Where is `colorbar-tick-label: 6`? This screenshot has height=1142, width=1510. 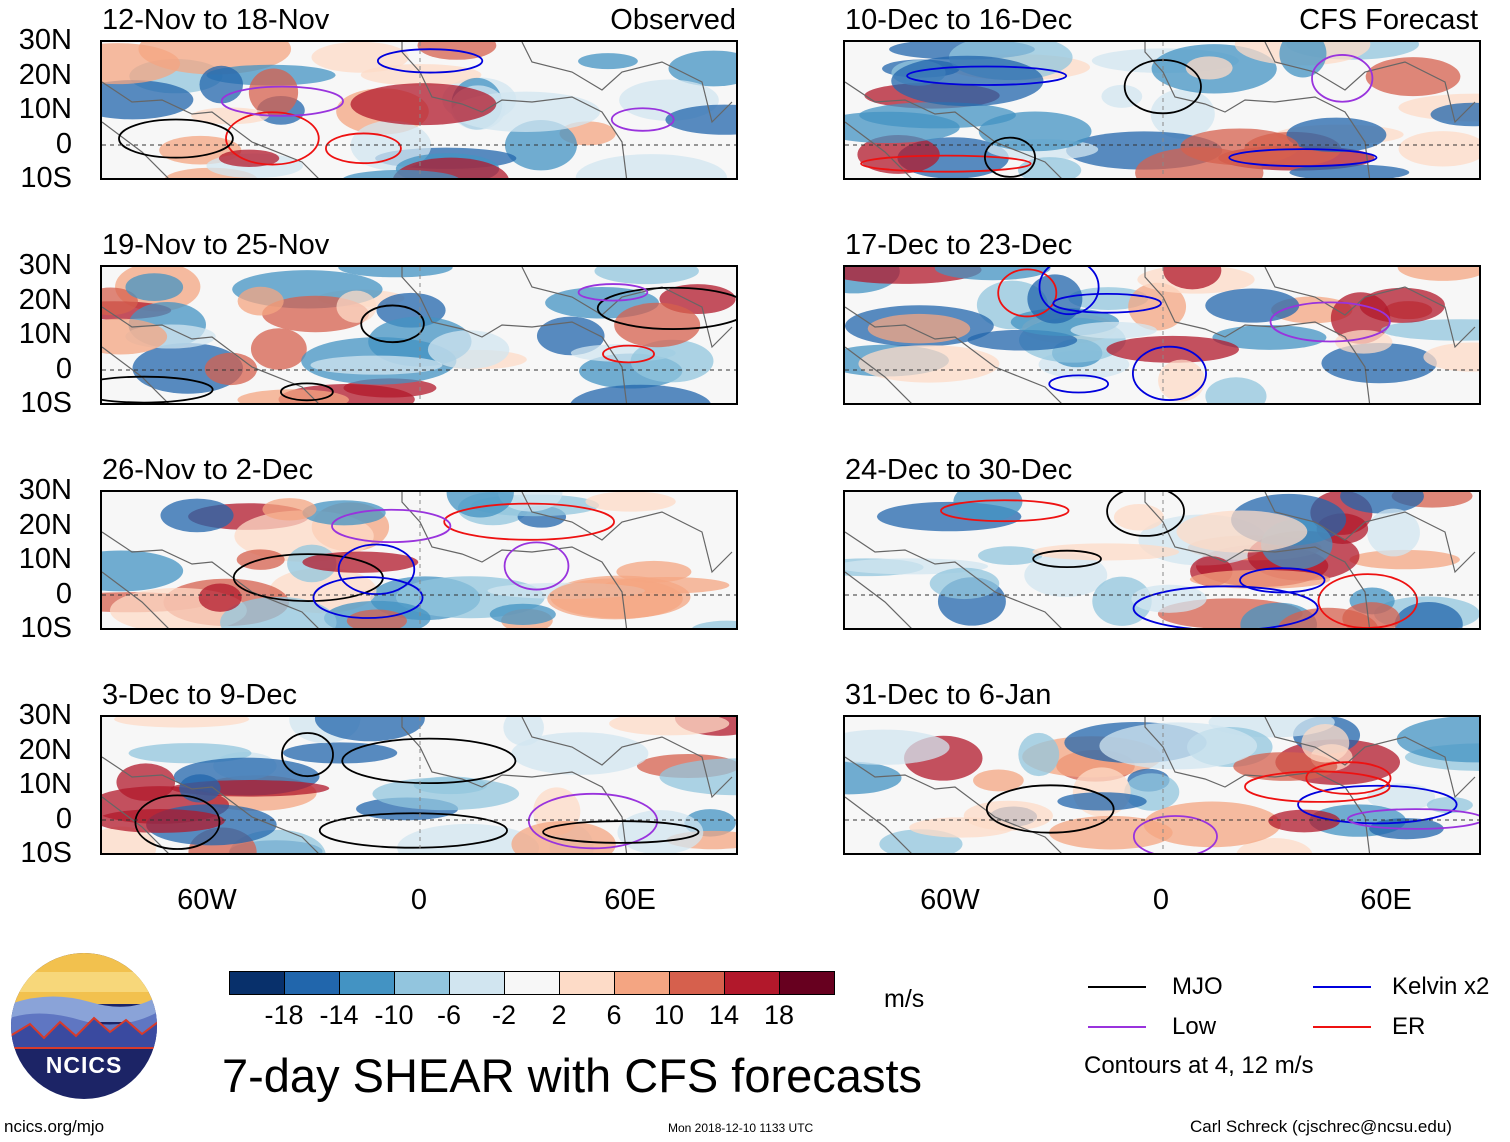 colorbar-tick-label: 6 is located at coordinates (614, 1015).